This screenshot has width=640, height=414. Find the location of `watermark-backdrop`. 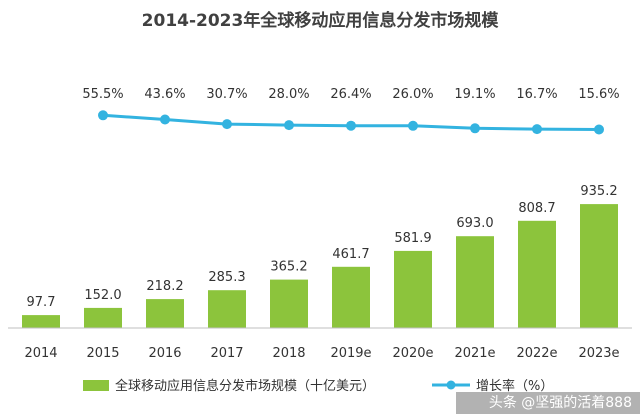

watermark-backdrop is located at coordinates (548, 403).